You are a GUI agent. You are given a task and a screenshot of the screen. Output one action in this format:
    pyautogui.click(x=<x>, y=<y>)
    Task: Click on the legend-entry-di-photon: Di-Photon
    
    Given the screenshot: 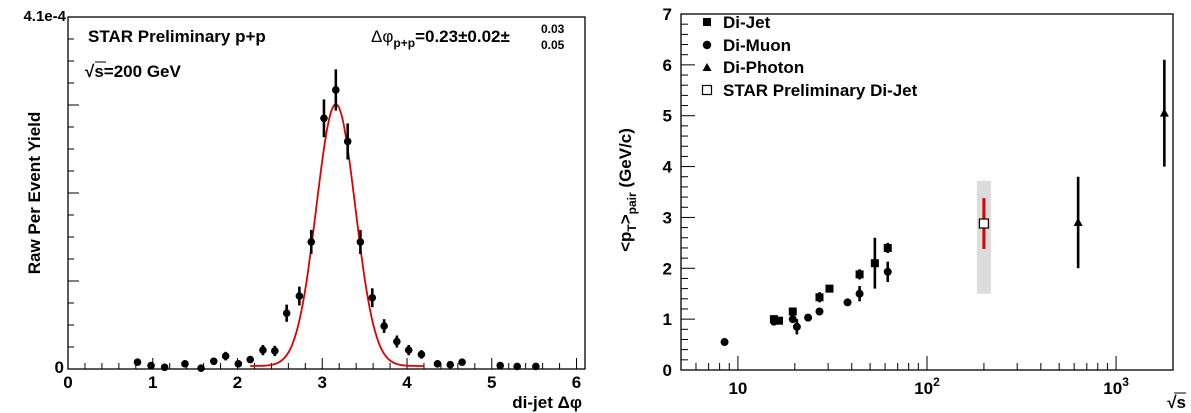 What is the action you would take?
    pyautogui.click(x=753, y=67)
    